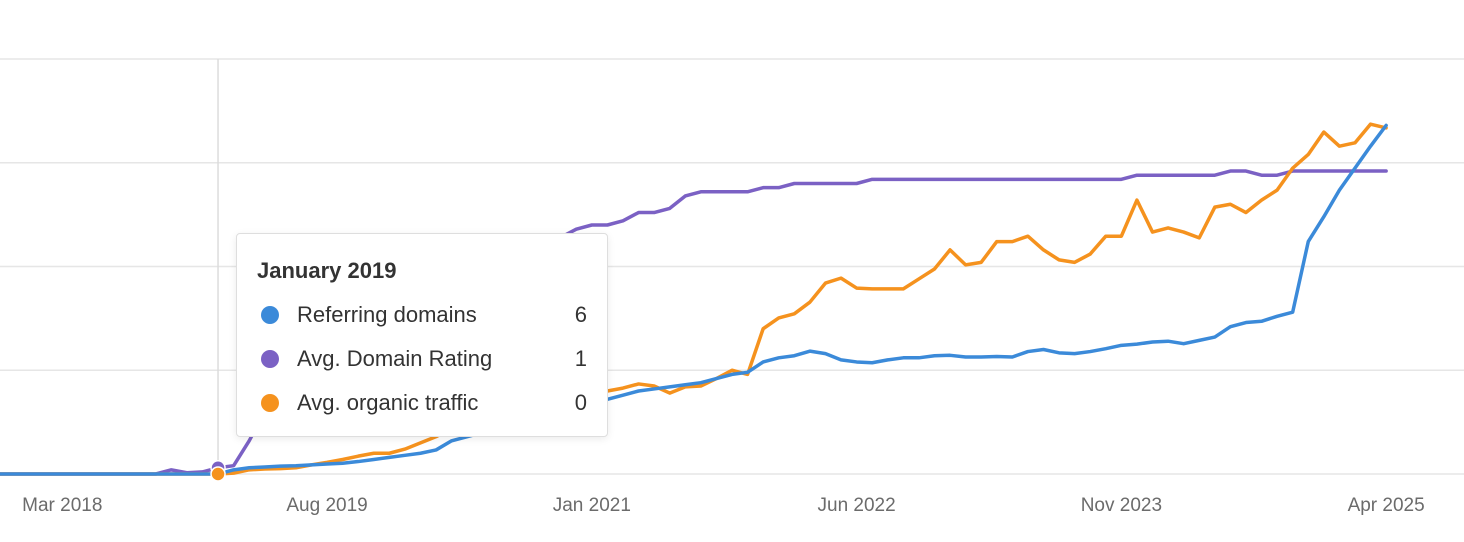 The image size is (1464, 542). Describe the element at coordinates (1386, 505) in the screenshot. I see `x-tick-label: Apr 2025` at that location.